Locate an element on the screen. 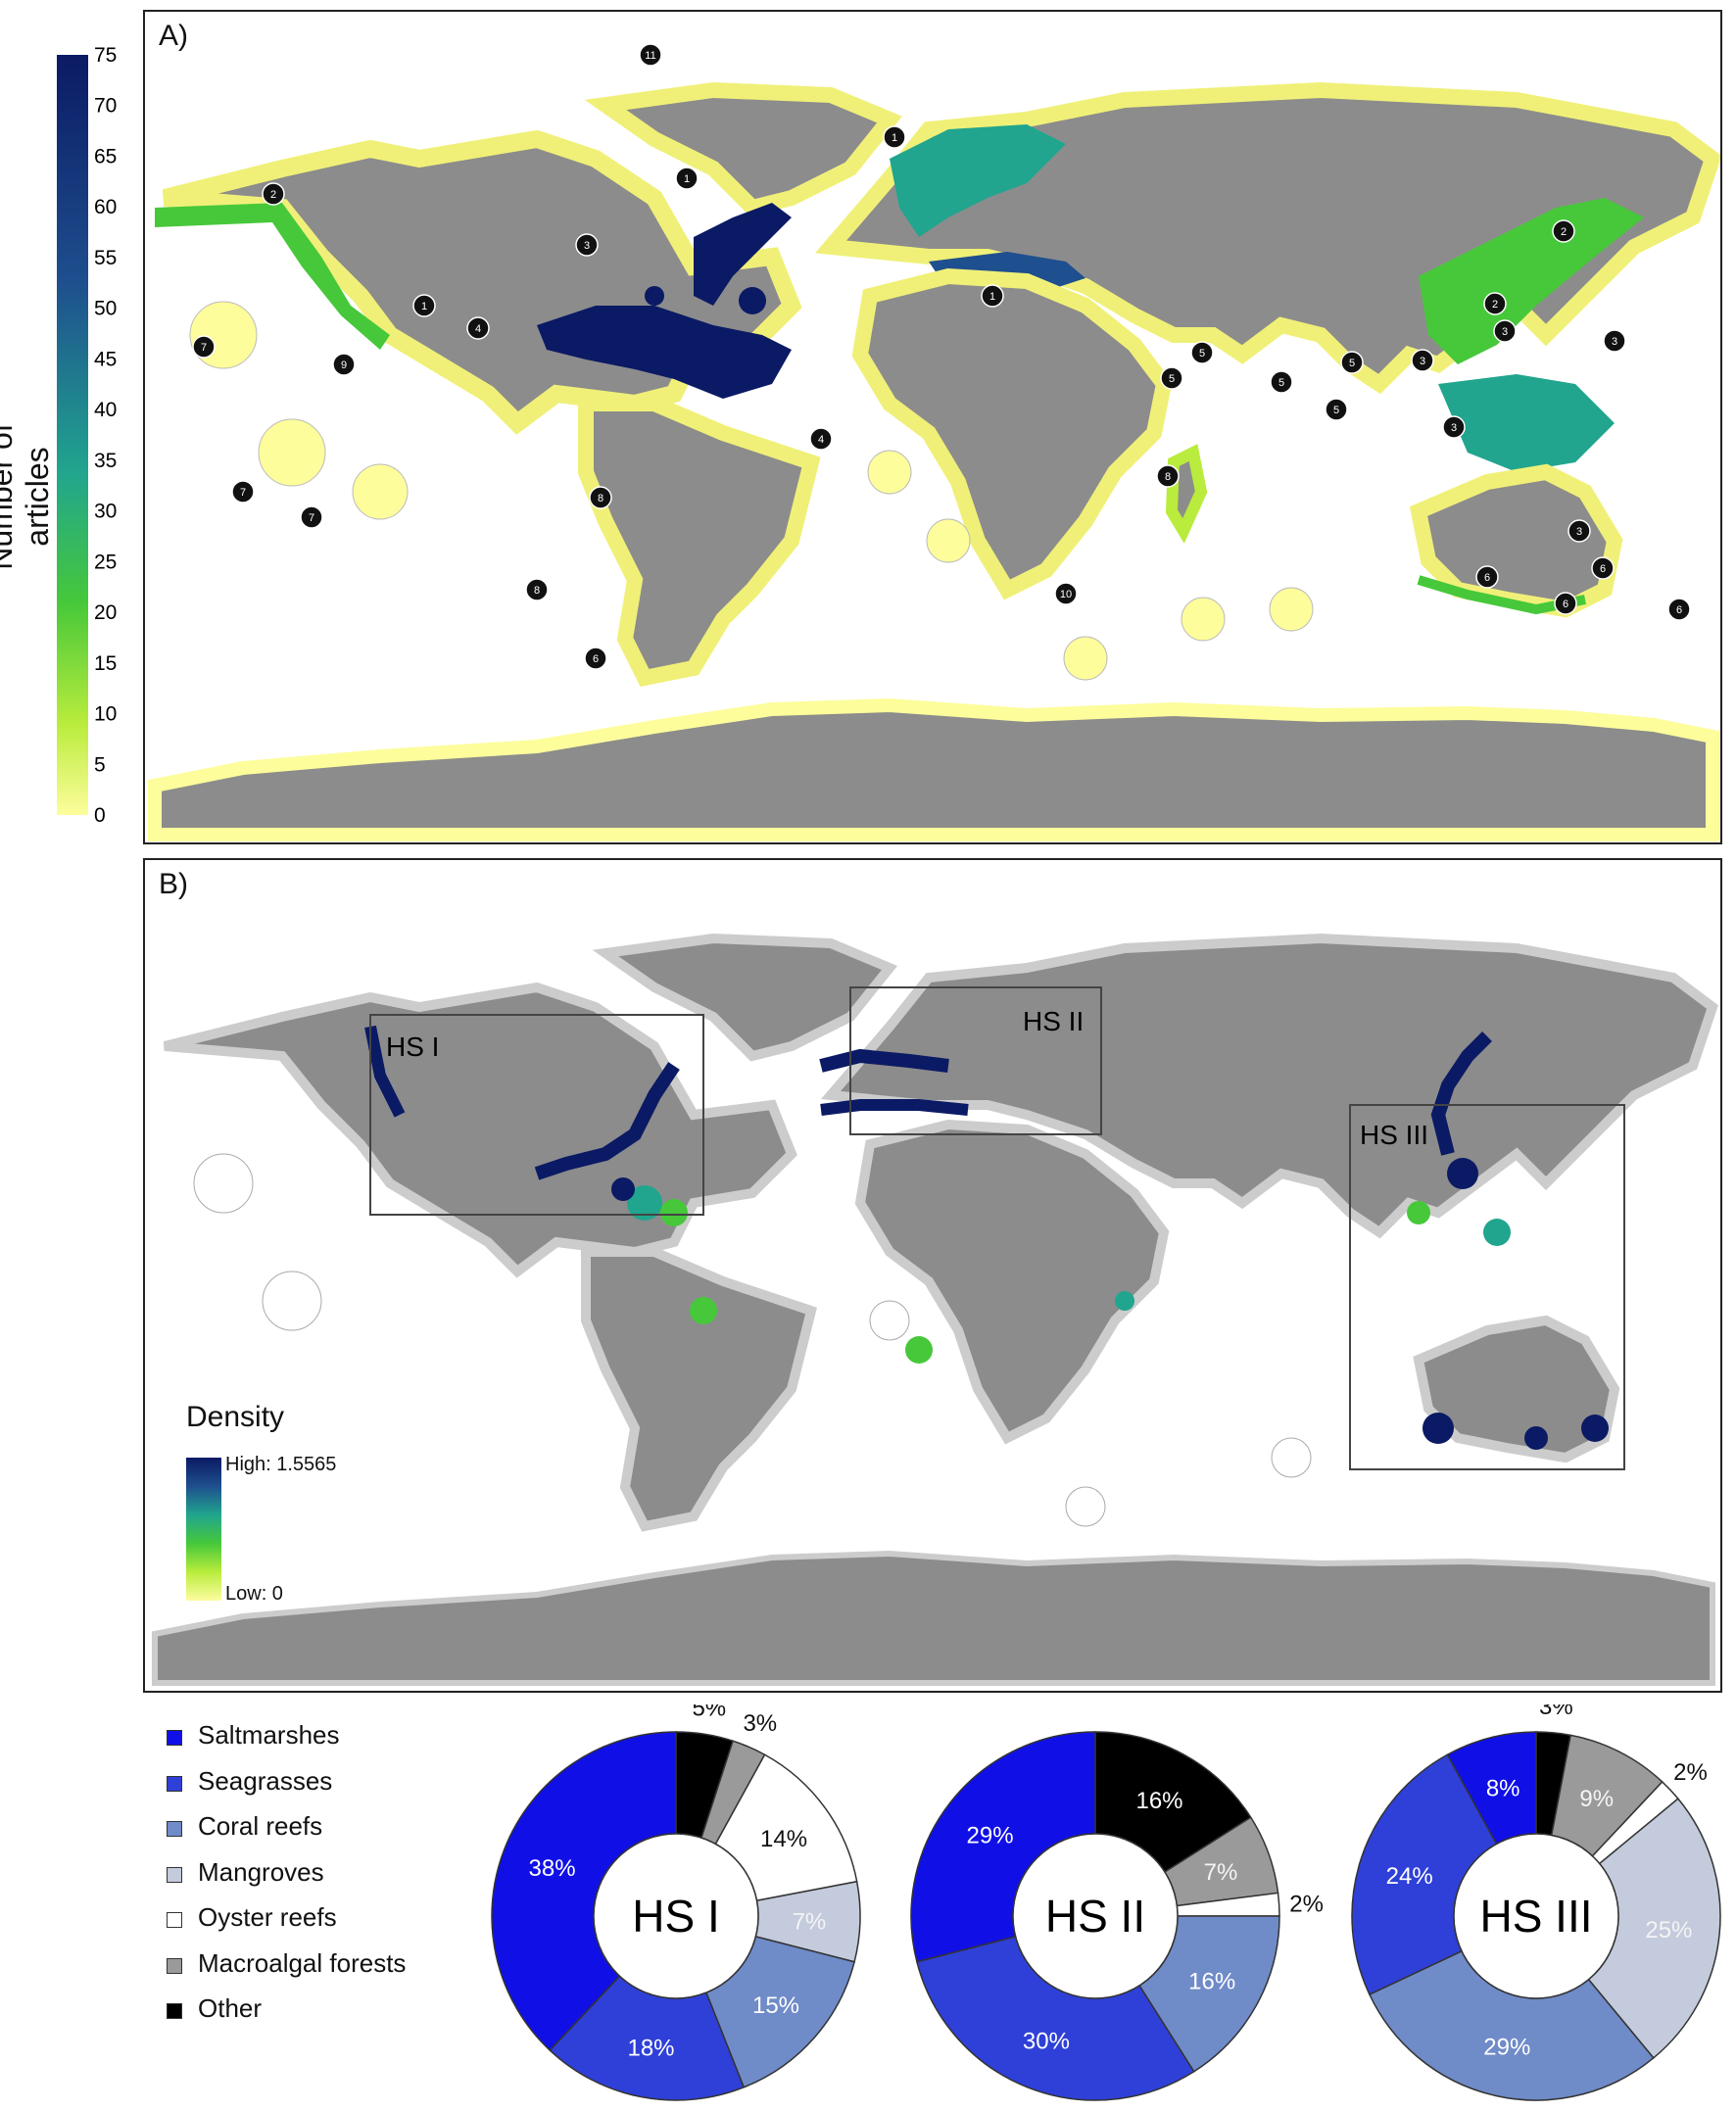 The height and width of the screenshot is (2111, 1736). colorbar-gradient is located at coordinates (72, 435).